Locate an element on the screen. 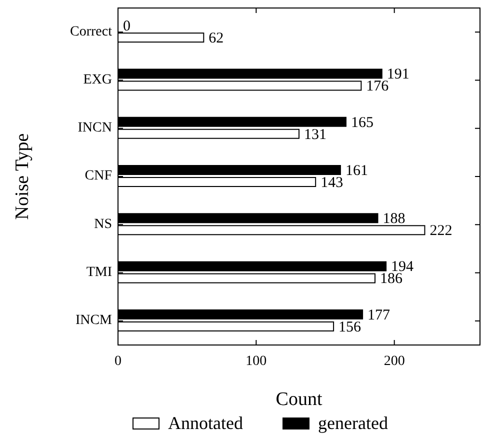 This screenshot has height=445, width=482. y-tick-label: EXG is located at coordinates (97, 80).